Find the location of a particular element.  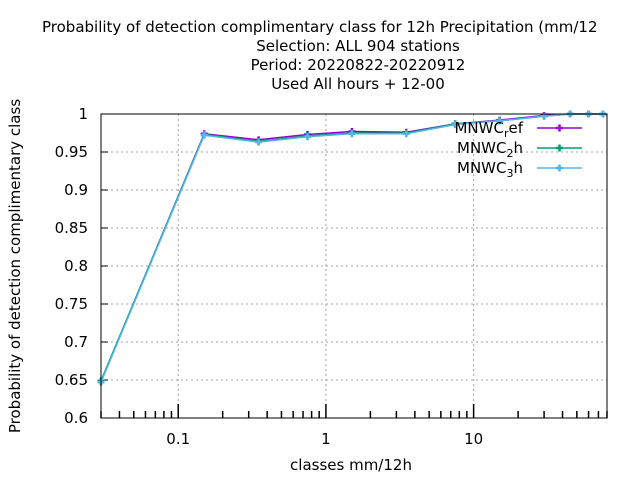

title-line-4: Used All hours + 12-00 is located at coordinates (358, 84).